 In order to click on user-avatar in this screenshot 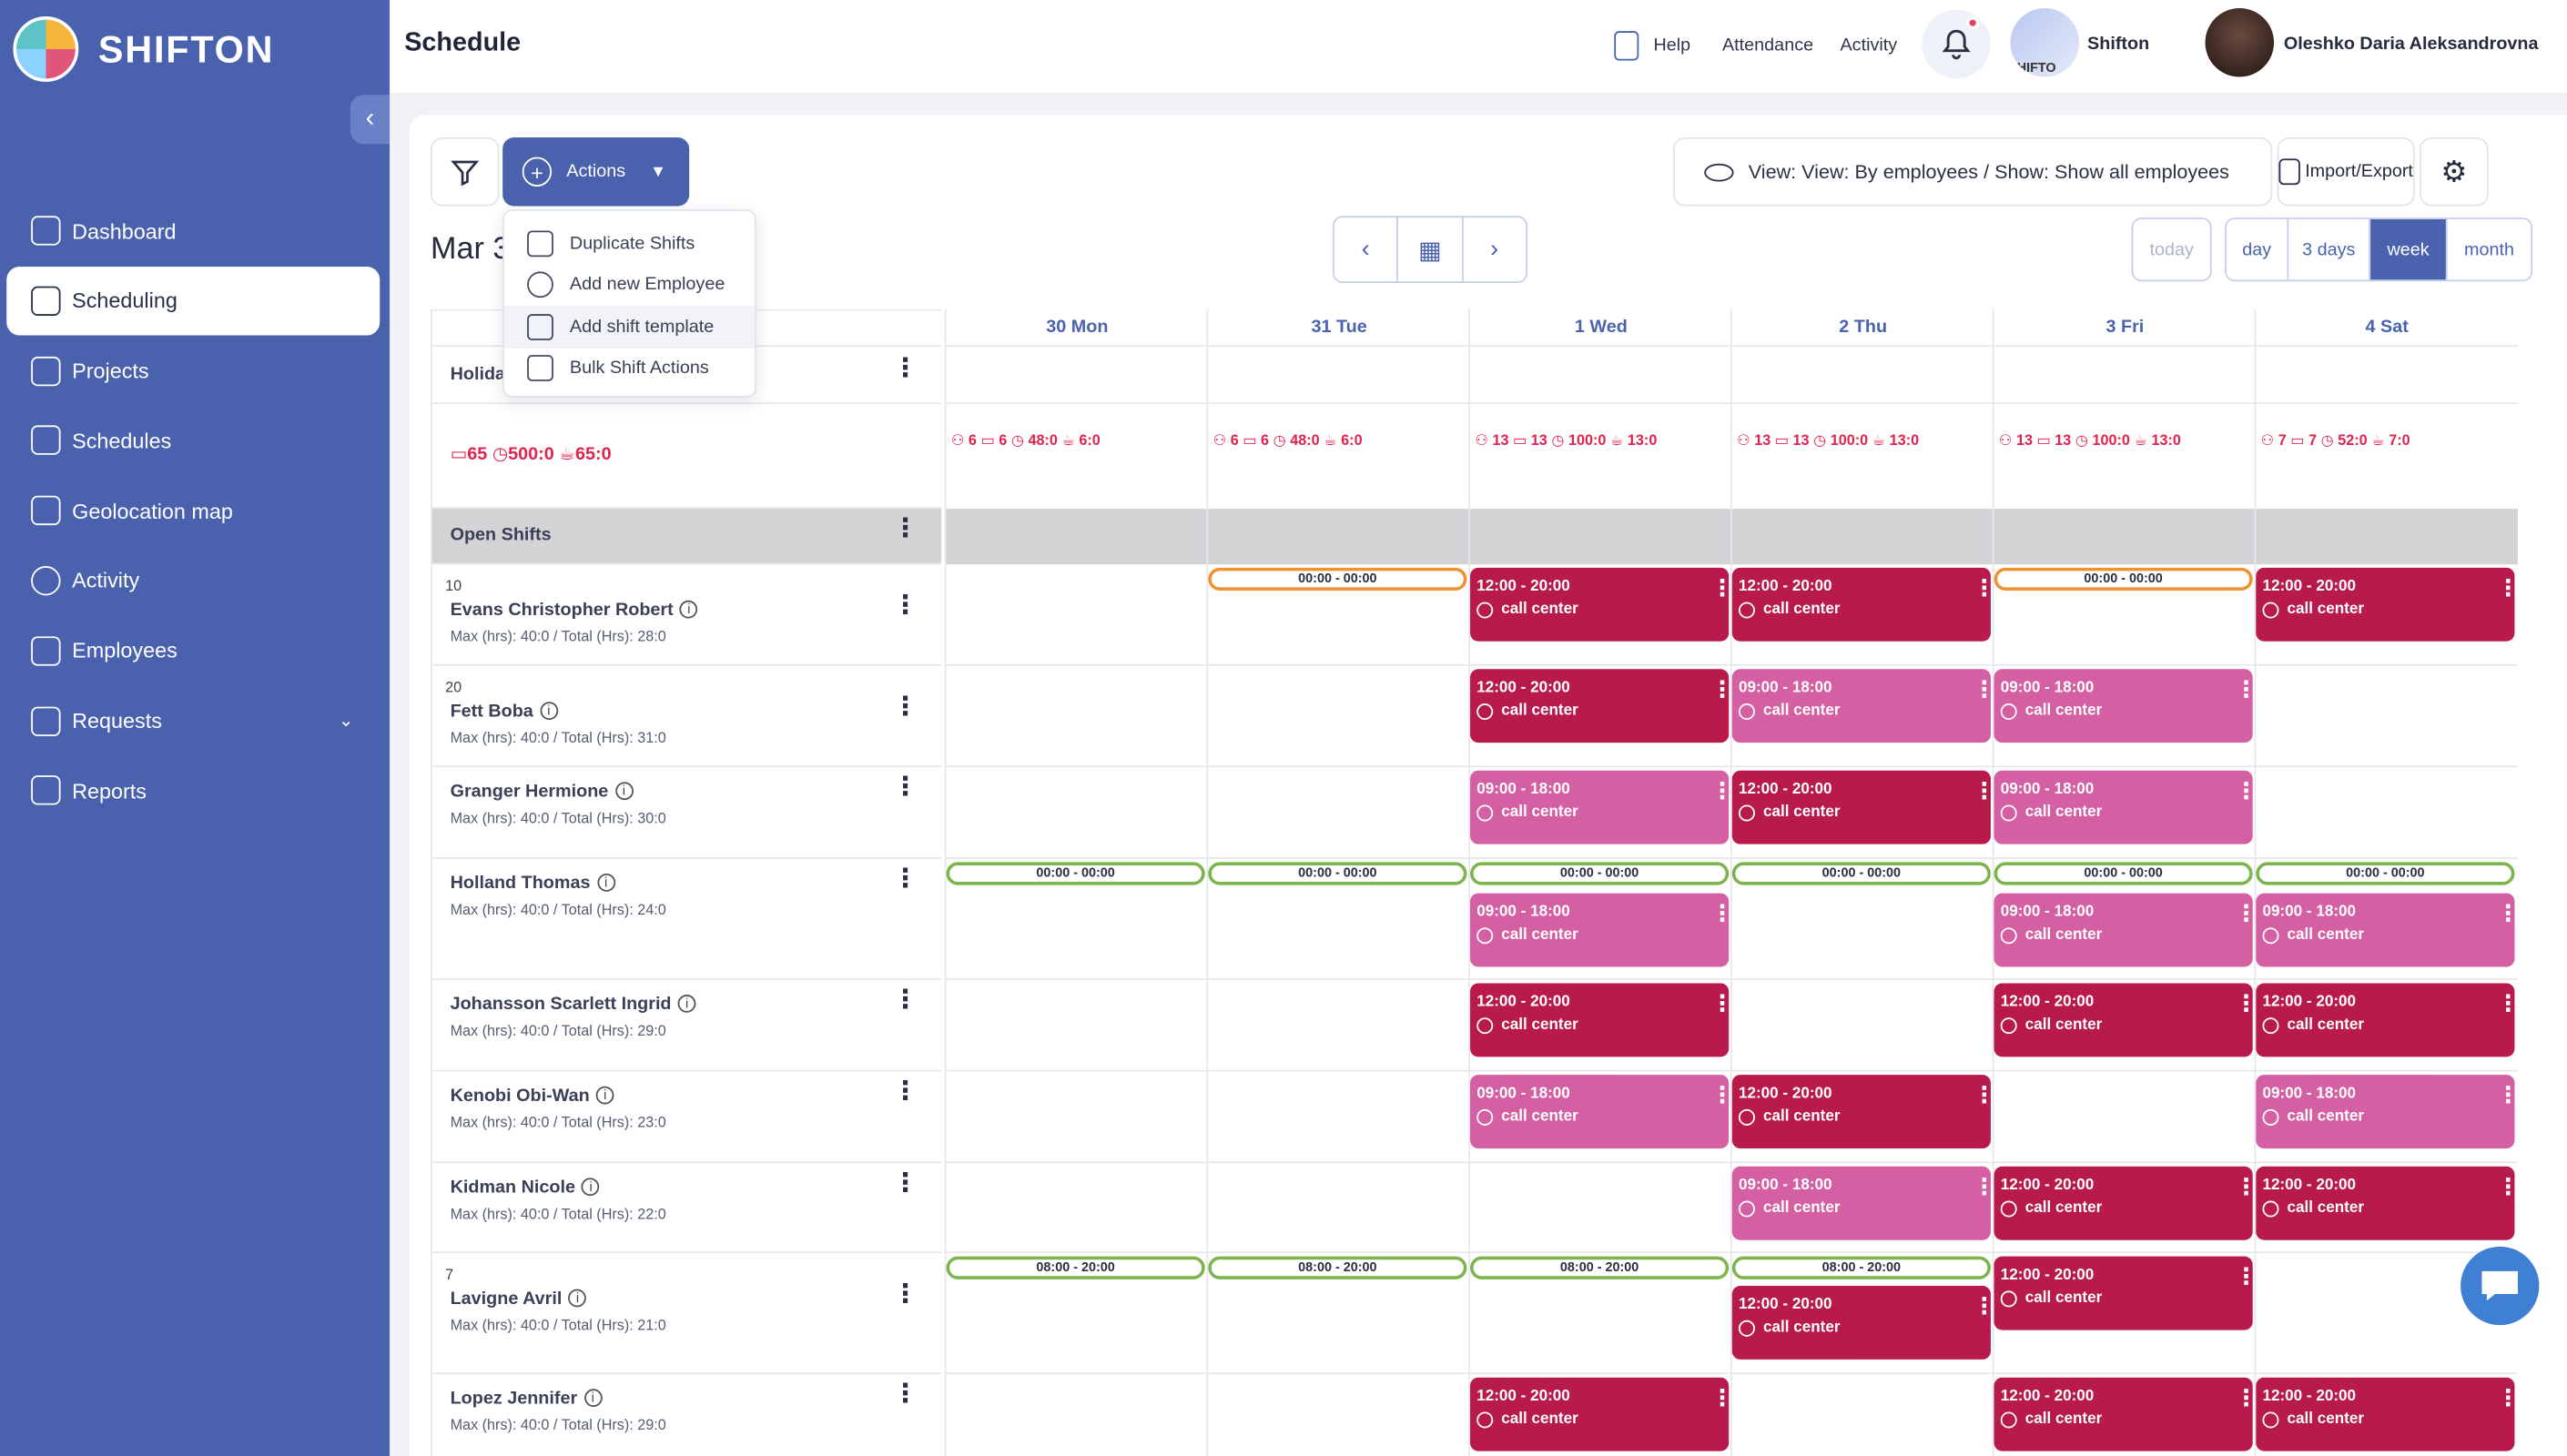, I will do `click(2240, 42)`.